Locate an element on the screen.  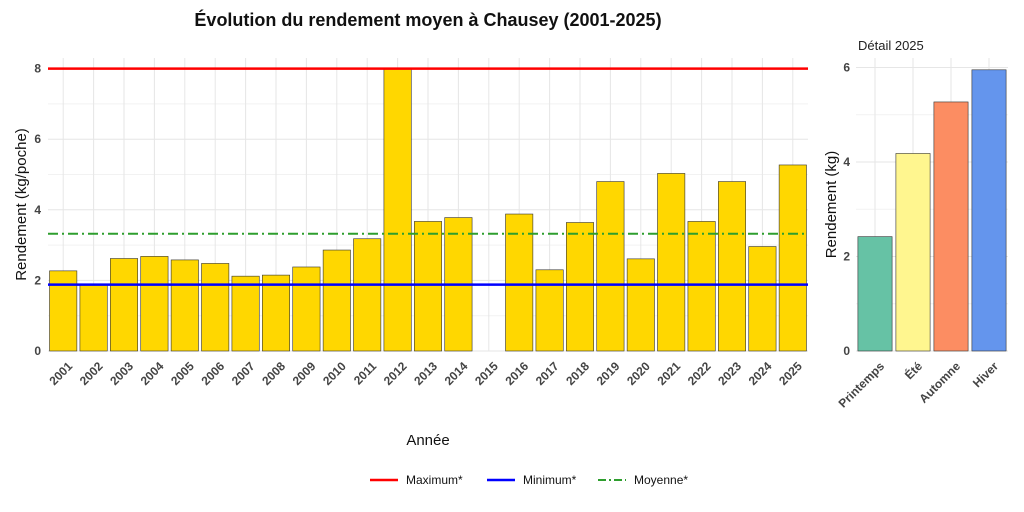
y-axis-title: Rendement (kg/poche) is located at coordinates (21, 204).